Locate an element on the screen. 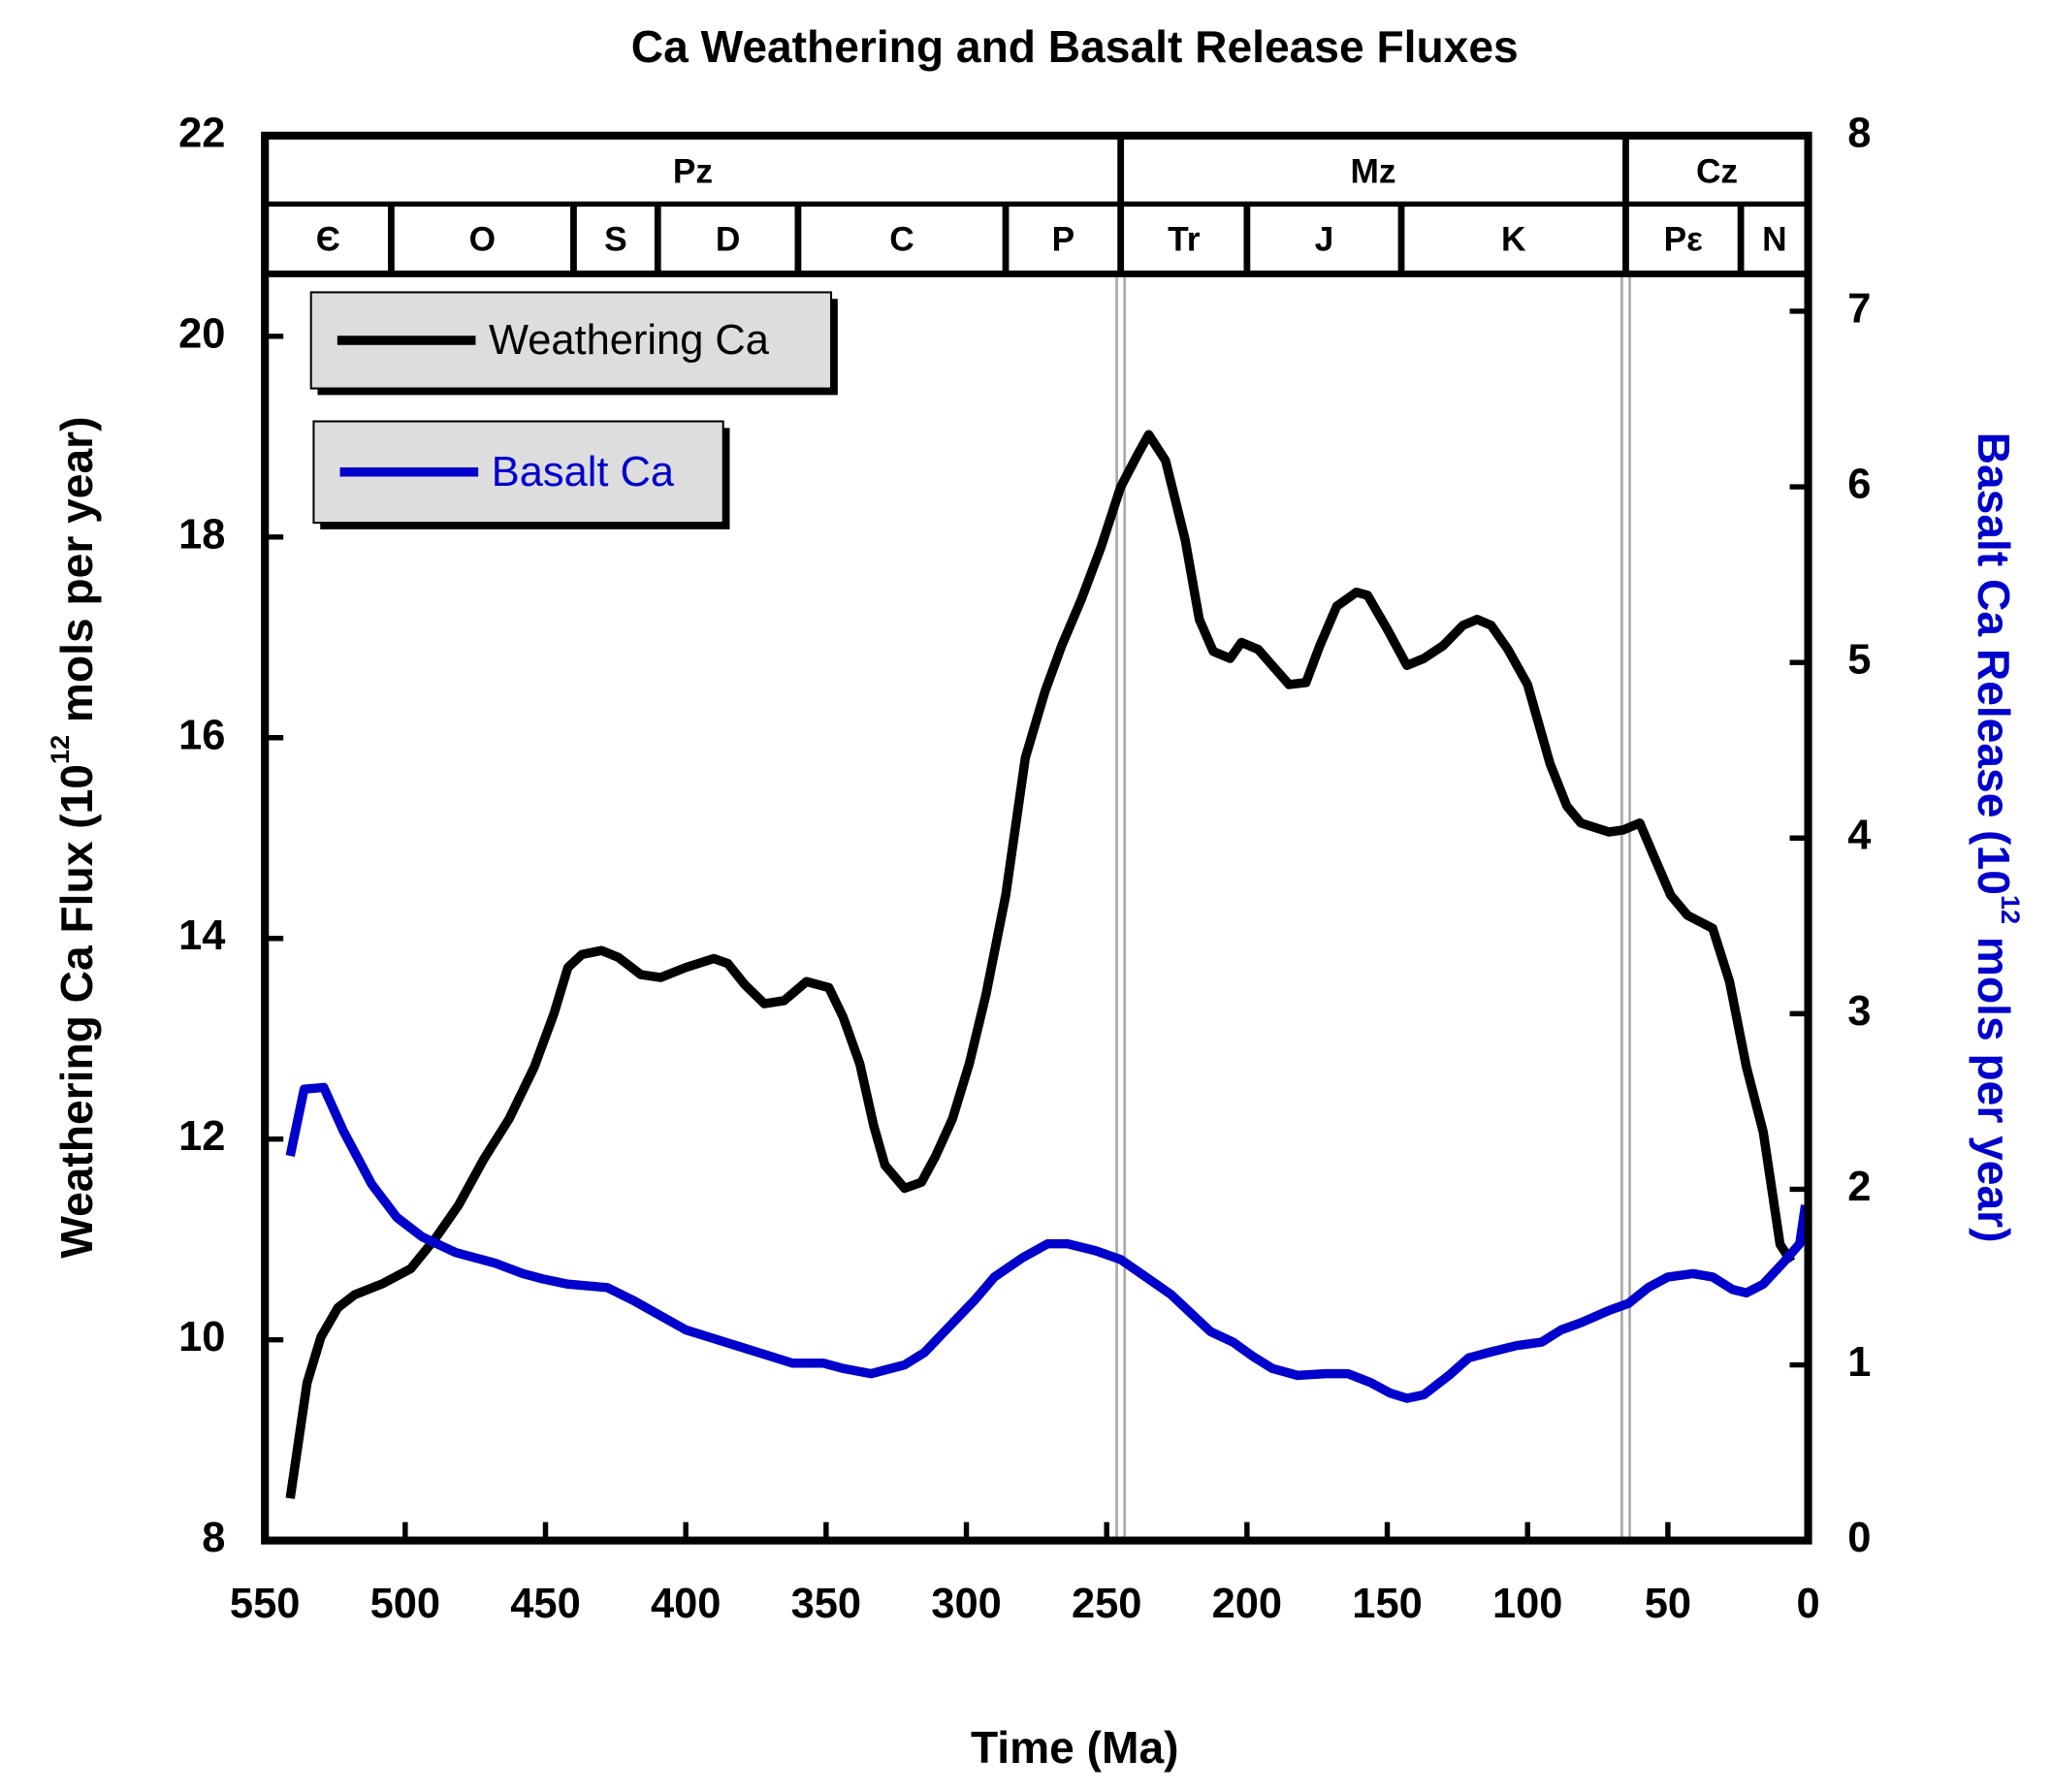 This screenshot has height=1792, width=2052. x-tick-label: 0 is located at coordinates (1807, 1604).